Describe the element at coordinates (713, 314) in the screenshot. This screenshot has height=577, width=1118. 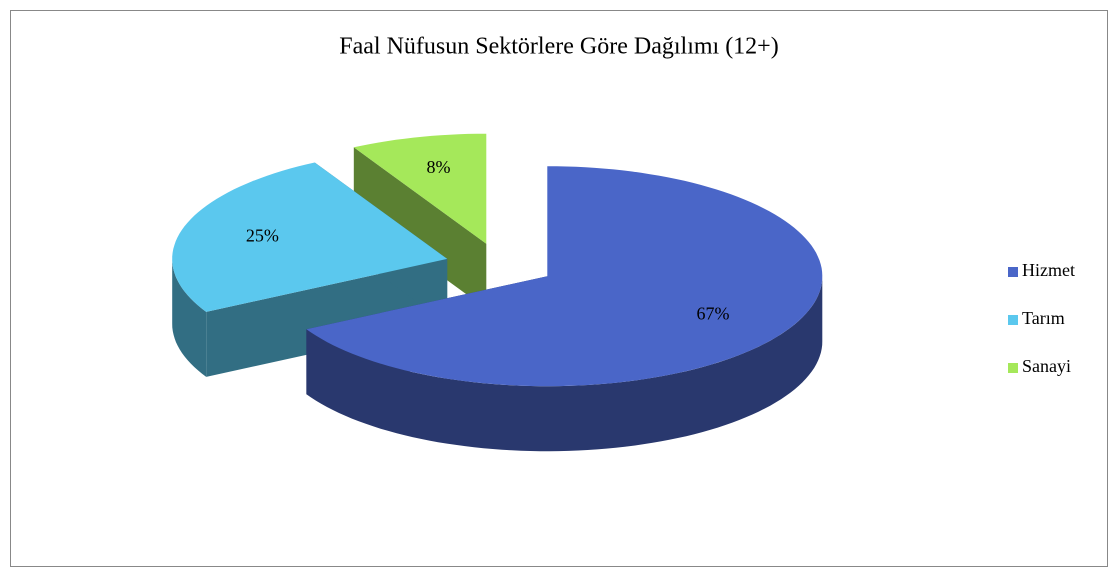
I see `data-label: 67%` at that location.